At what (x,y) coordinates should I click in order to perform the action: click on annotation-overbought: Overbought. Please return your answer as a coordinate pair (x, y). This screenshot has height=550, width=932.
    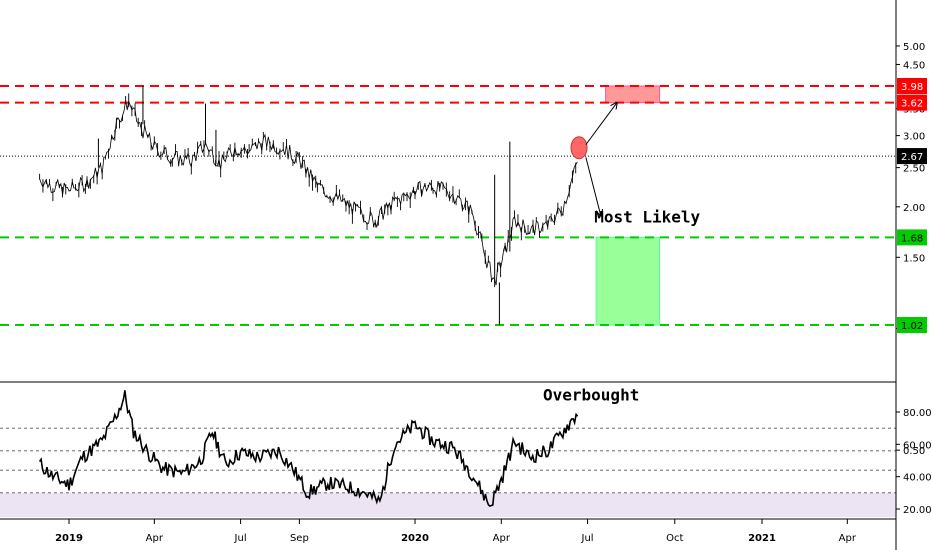
    Looking at the image, I should click on (591, 395).